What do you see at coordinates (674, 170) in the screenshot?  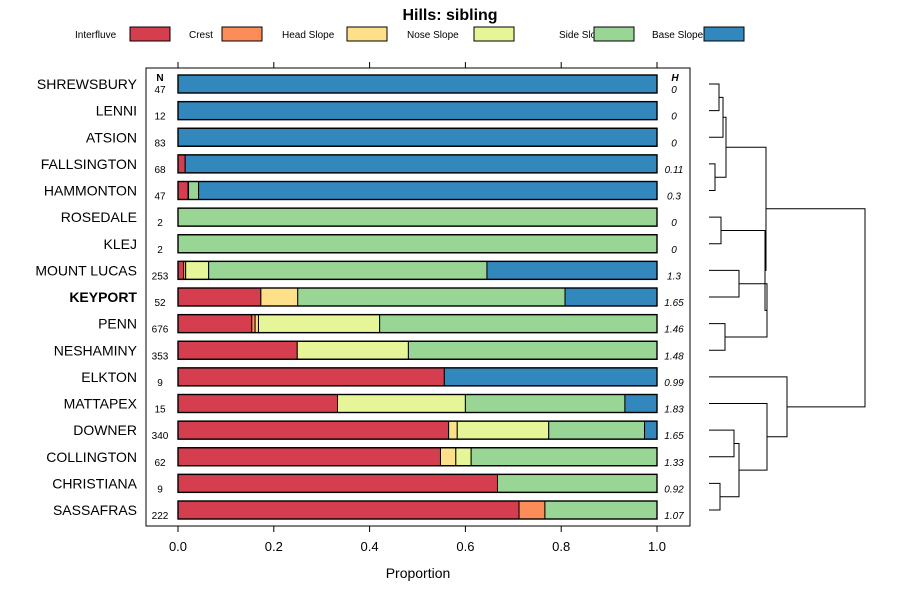 I see `h-value-fallsington: 0.11` at bounding box center [674, 170].